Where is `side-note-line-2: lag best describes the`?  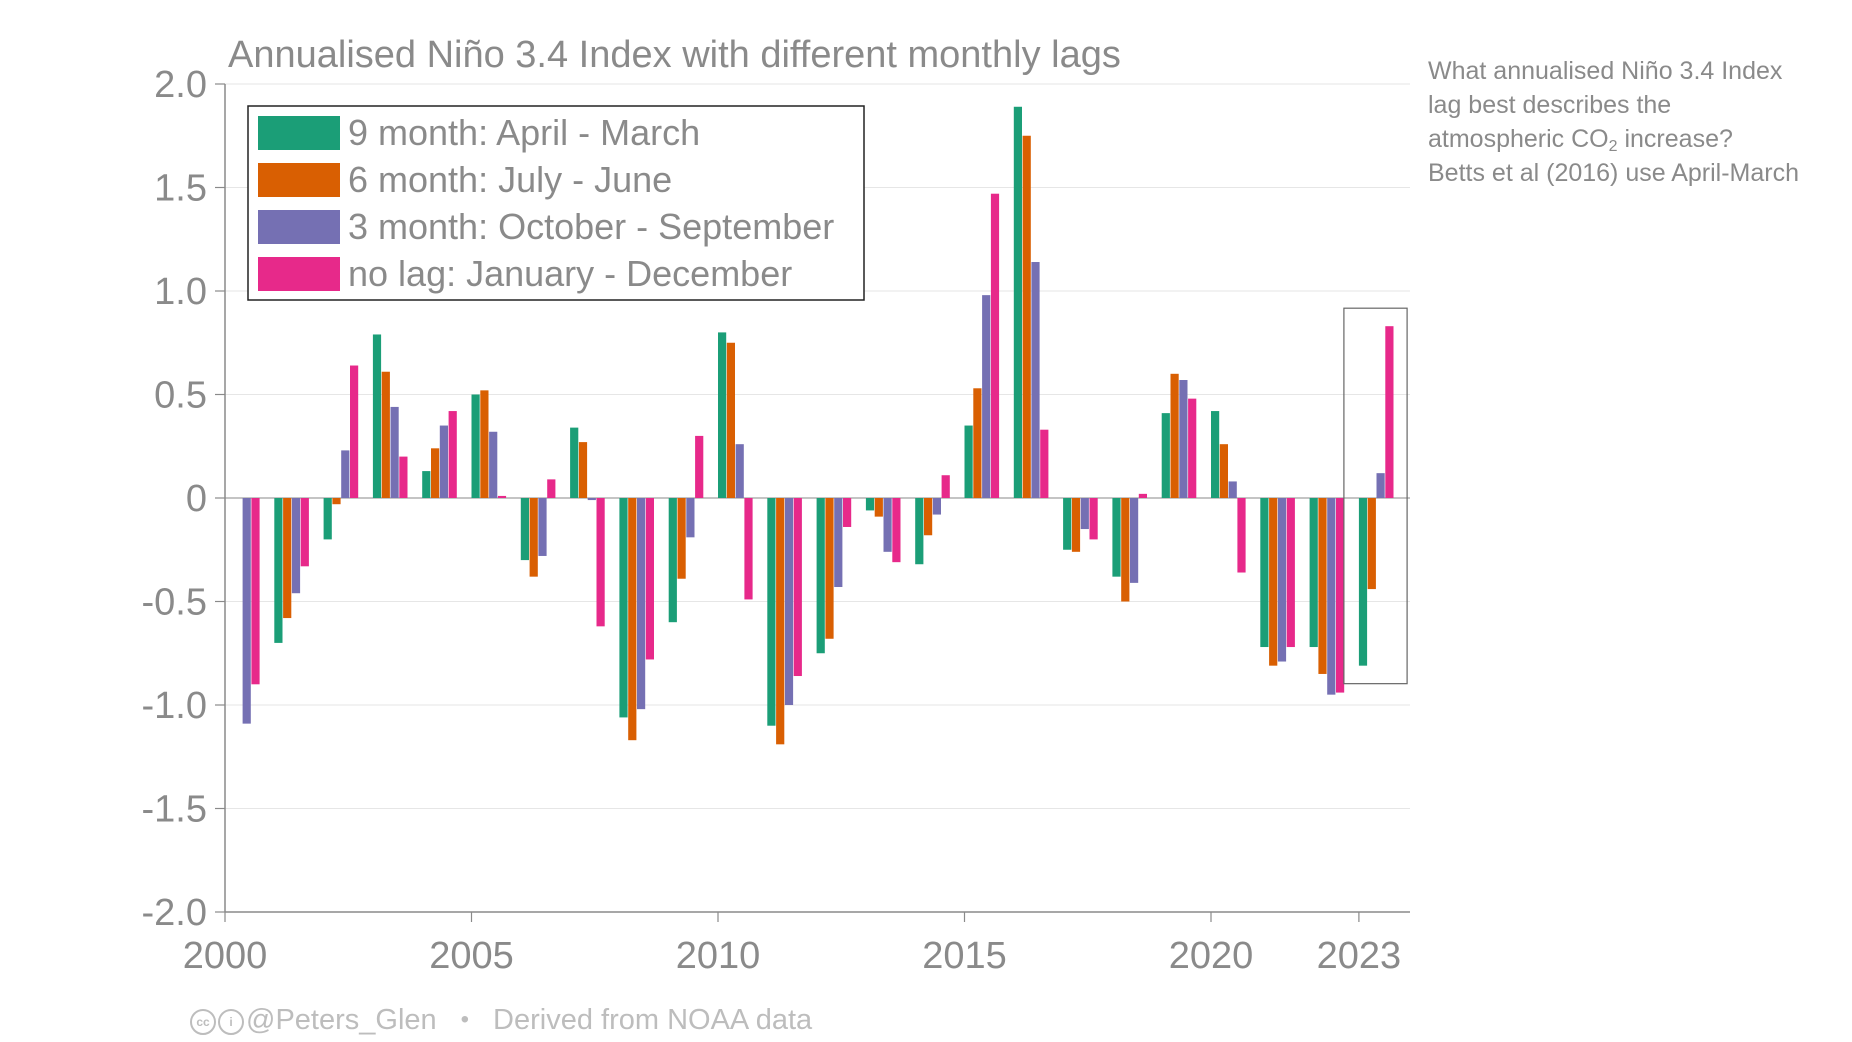
side-note-line-2: lag best describes the is located at coordinates (1550, 105).